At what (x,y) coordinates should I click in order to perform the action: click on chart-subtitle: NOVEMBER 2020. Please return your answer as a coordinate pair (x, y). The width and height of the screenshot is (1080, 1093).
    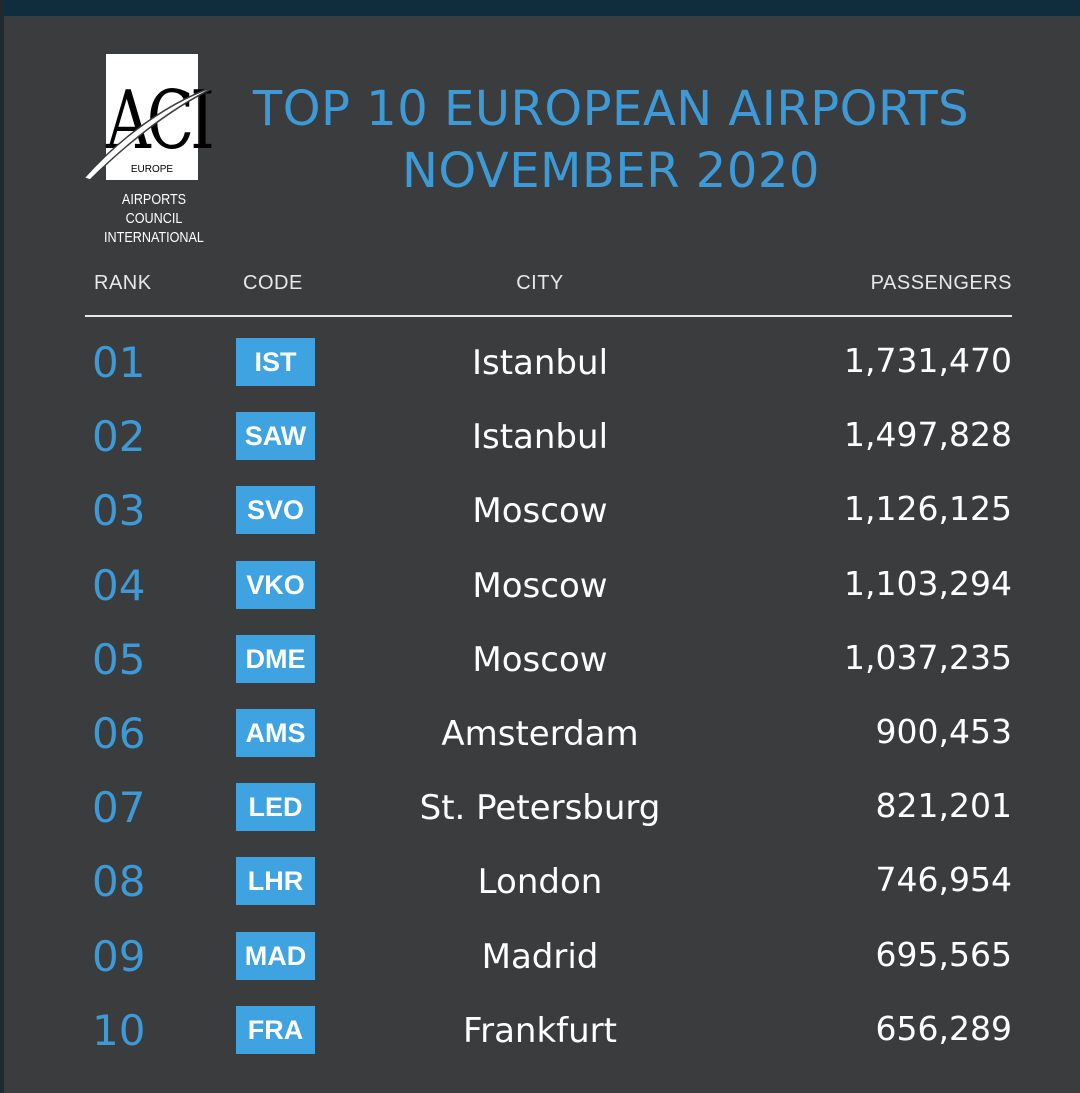
    Looking at the image, I should click on (611, 171).